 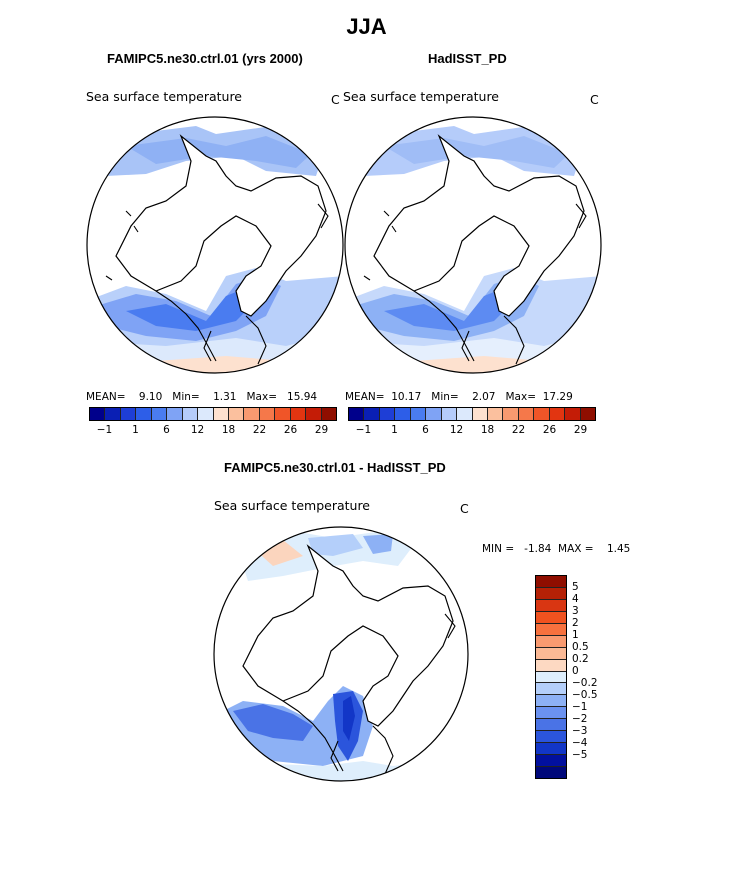 I want to click on colorbar-tick-label: 0, so click(x=575, y=671).